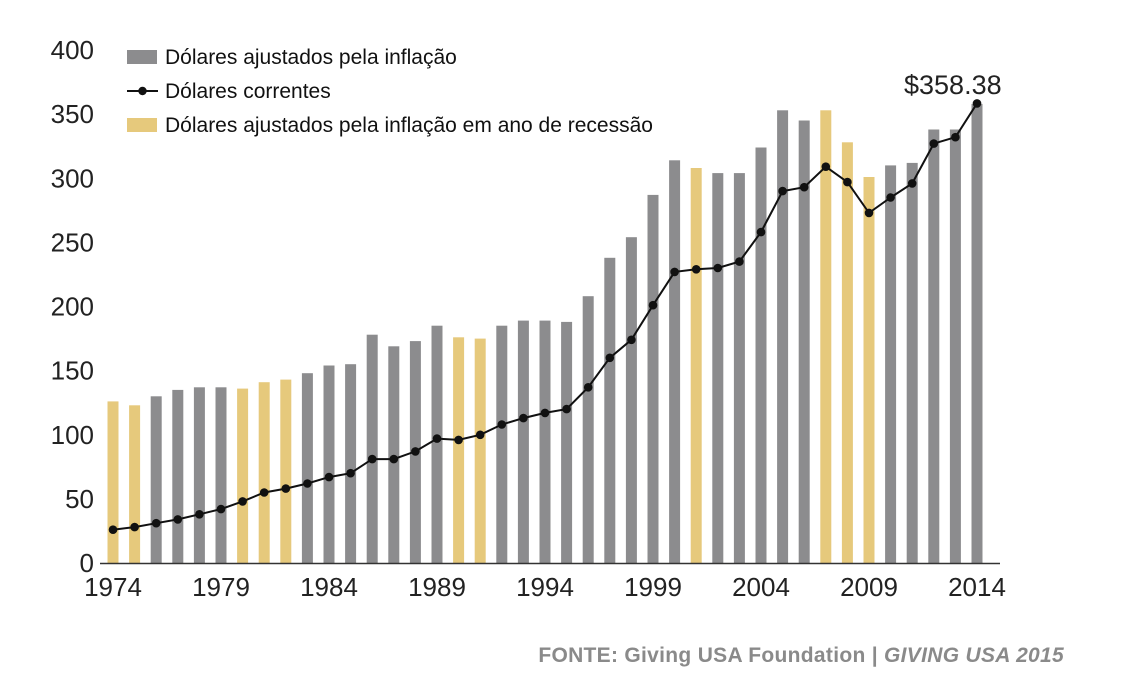  What do you see at coordinates (761, 232) in the screenshot?
I see `line-point-2004` at bounding box center [761, 232].